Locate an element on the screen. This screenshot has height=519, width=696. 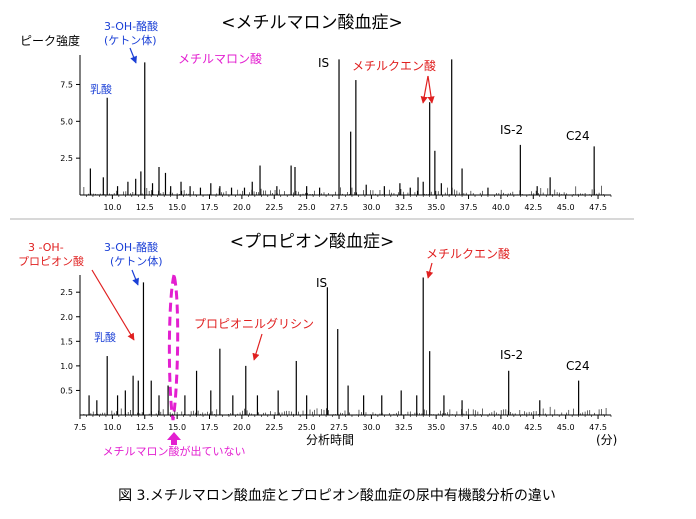
bottom-x-tick-label: 45.0 is located at coordinates (566, 427).